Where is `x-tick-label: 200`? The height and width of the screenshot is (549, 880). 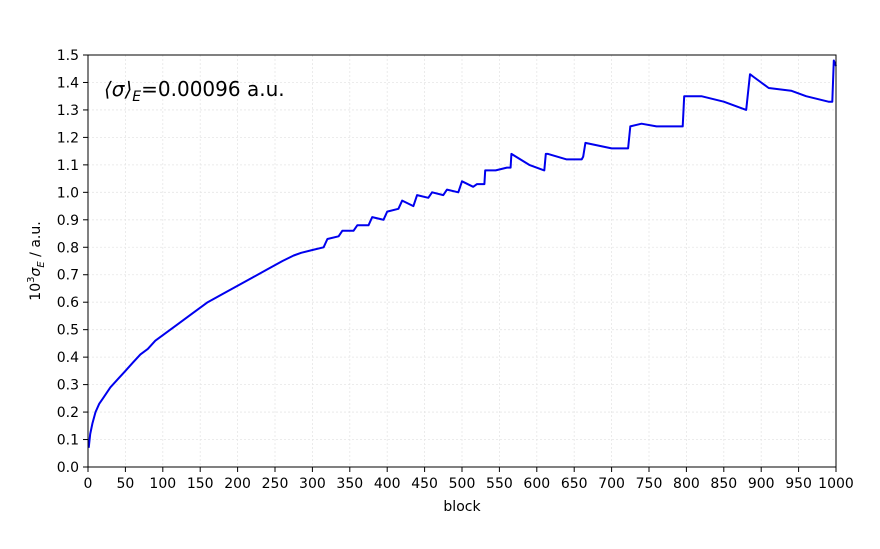 x-tick-label: 200 is located at coordinates (237, 484).